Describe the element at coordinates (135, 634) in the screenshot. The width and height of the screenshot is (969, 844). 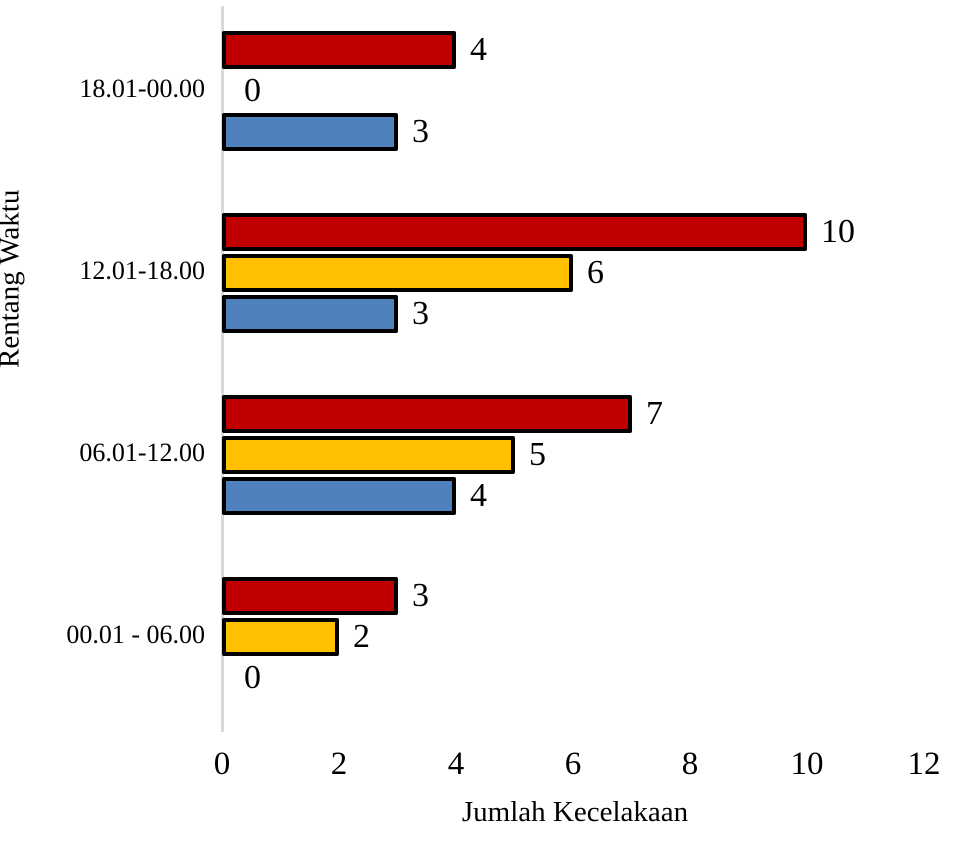
I see `category-label: 00.01 - 06.00` at that location.